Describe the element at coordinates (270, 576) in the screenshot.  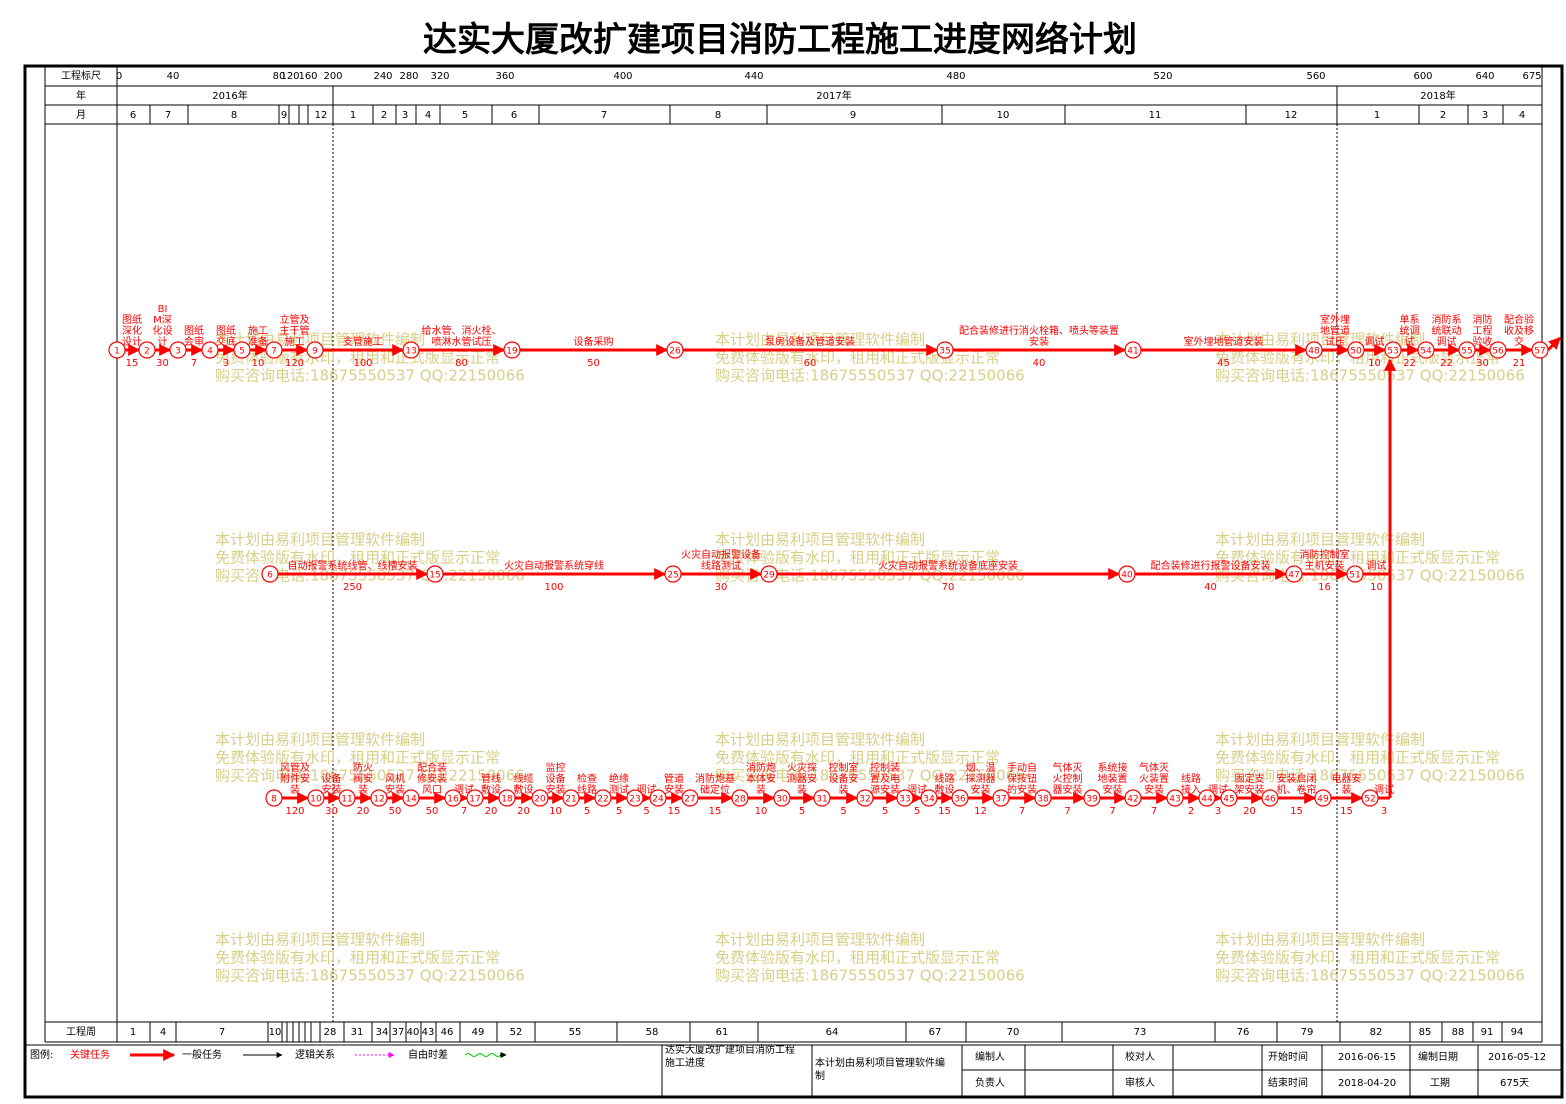
I see `node-label: 6` at that location.